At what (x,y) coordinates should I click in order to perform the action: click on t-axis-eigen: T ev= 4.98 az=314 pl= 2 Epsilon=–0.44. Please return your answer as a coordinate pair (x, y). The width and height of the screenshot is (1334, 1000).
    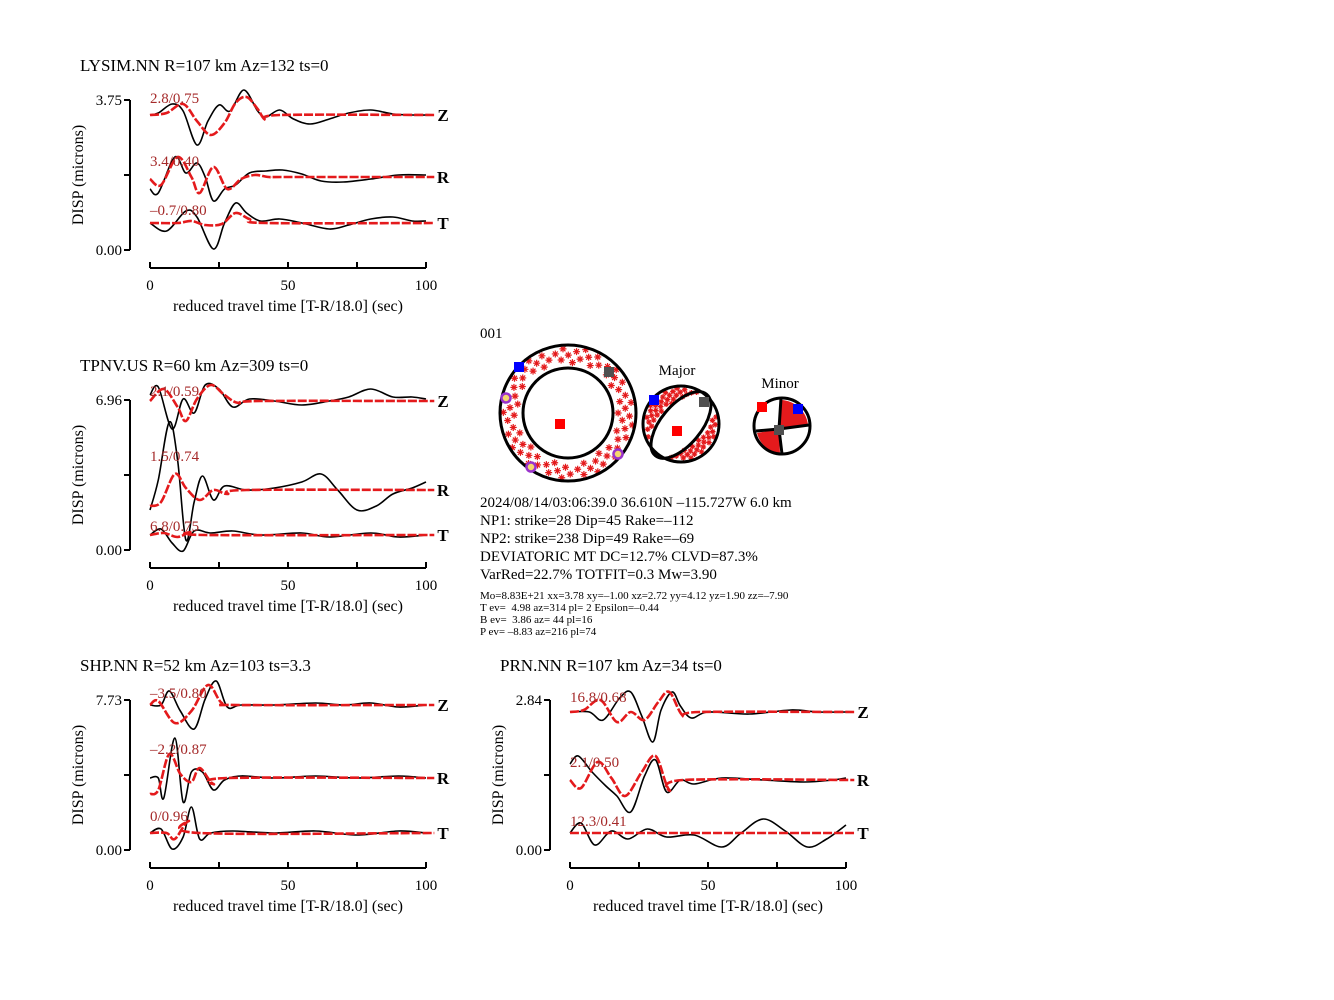
    Looking at the image, I should click on (569, 608).